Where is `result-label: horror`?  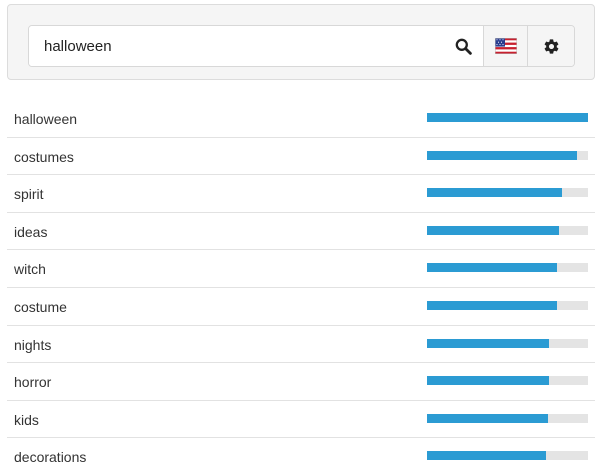 result-label: horror is located at coordinates (33, 382).